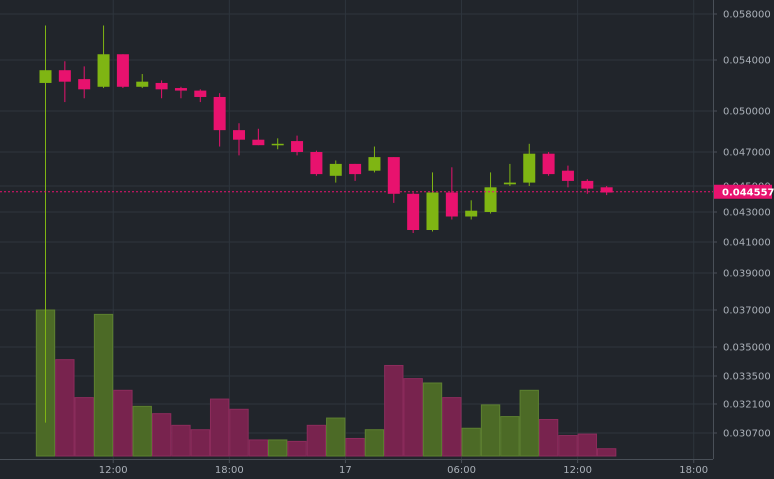 Image resolution: width=774 pixels, height=479 pixels. What do you see at coordinates (747, 243) in the screenshot?
I see `price-tick-label: 0.041000` at bounding box center [747, 243].